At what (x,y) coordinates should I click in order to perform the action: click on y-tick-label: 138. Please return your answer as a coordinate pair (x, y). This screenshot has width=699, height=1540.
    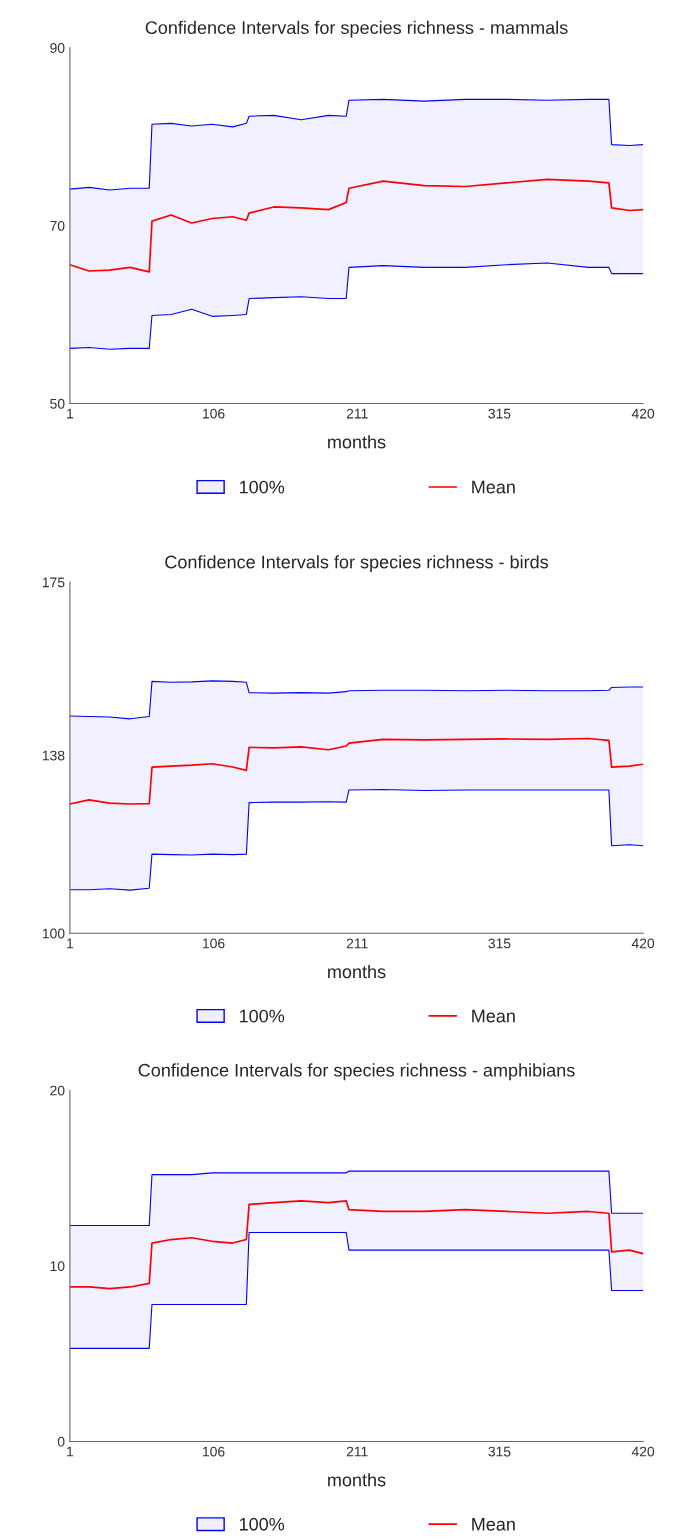
    Looking at the image, I should click on (53, 755).